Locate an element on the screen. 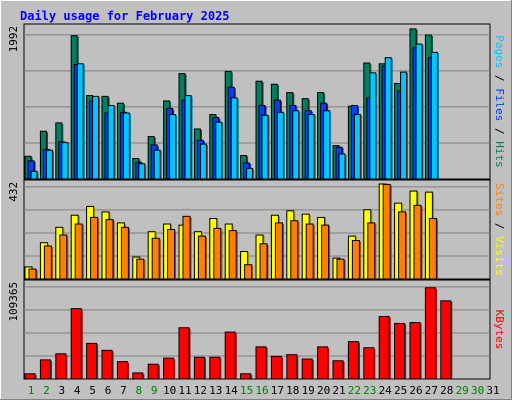 The width and height of the screenshot is (512, 400). hits-pages-bar-day-9-fill is located at coordinates (157, 164).